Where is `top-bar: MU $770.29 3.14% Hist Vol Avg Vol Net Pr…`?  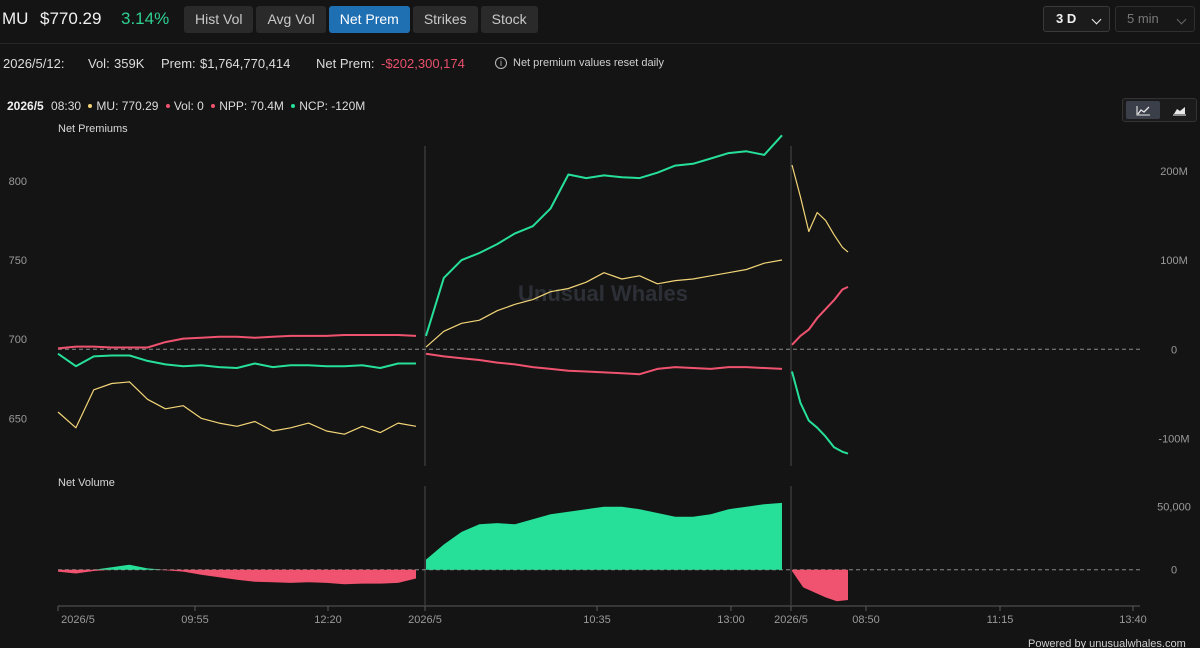 top-bar: MU $770.29 3.14% Hist Vol Avg Vol Net Pr… is located at coordinates (600, 20).